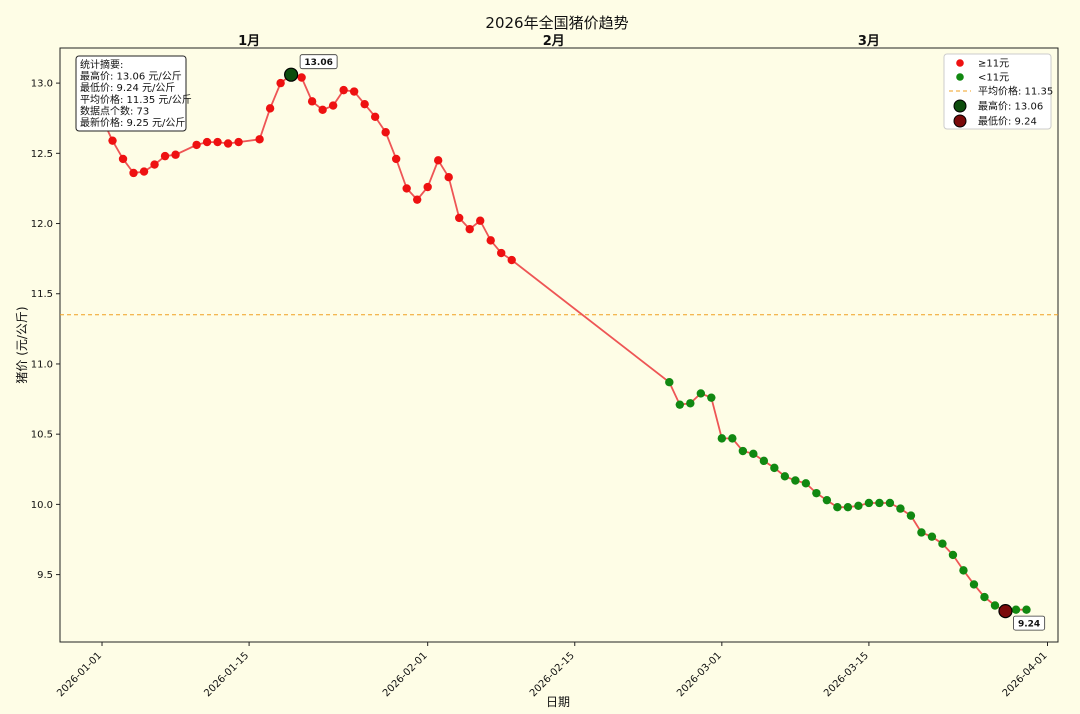 The height and width of the screenshot is (714, 1080). Describe the element at coordinates (42, 154) in the screenshot. I see `y-tick-label: 12.5` at that location.